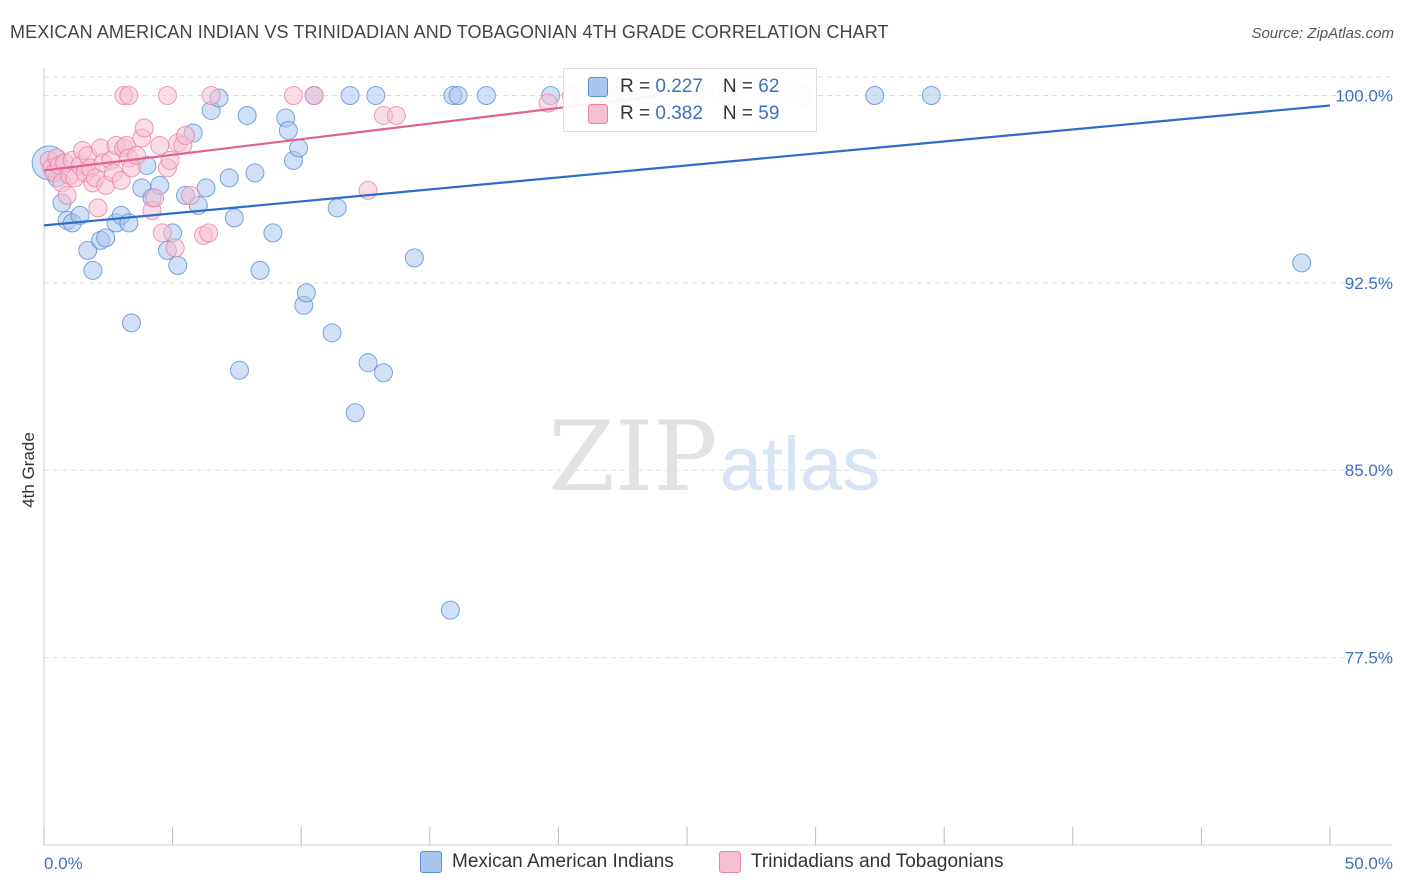 The width and height of the screenshot is (1406, 892). I want to click on legend-n-value: 59, so click(769, 113).